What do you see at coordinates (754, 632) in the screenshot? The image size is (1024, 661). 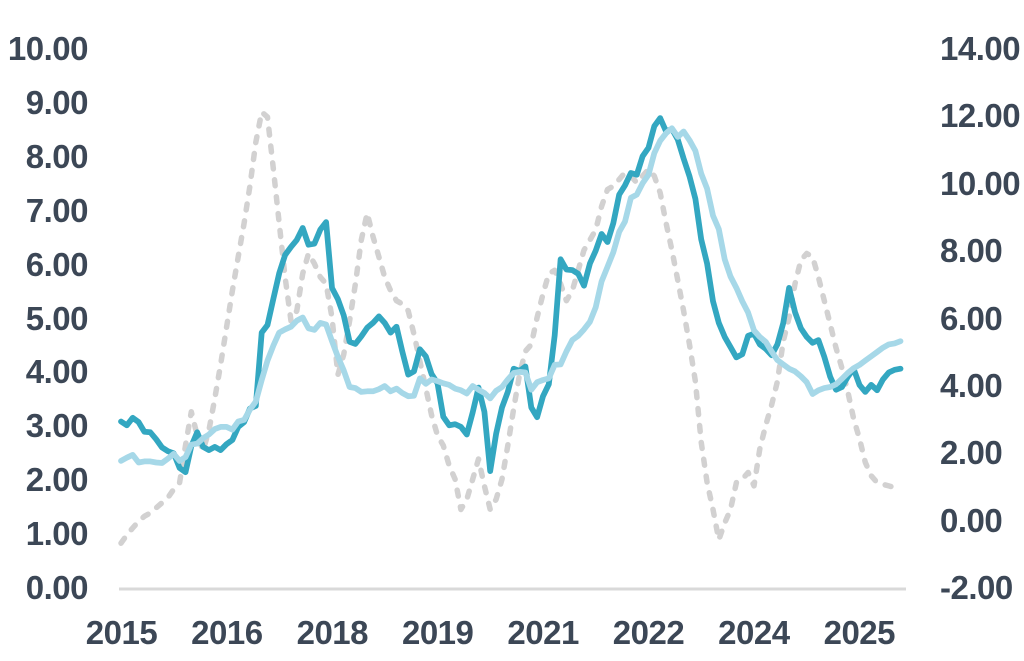 I see `x-axis-tick-label: 2024` at bounding box center [754, 632].